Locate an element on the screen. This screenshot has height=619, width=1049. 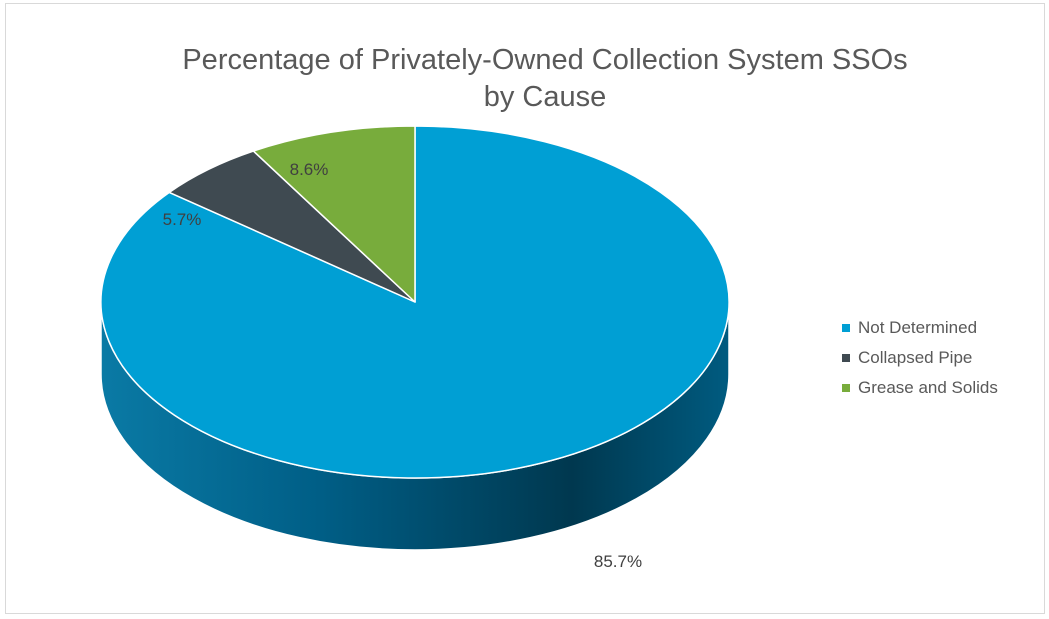
legend-item-grease-and-solids: Grease and Solids is located at coordinates (920, 387).